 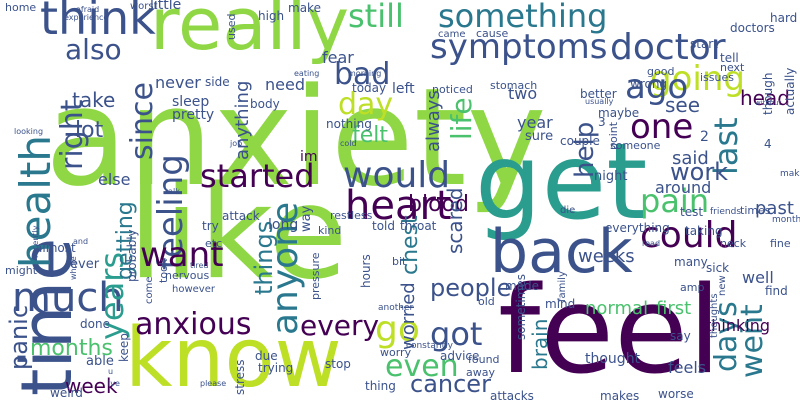 What do you see at coordinates (461, 118) in the screenshot?
I see `word-life: life` at bounding box center [461, 118].